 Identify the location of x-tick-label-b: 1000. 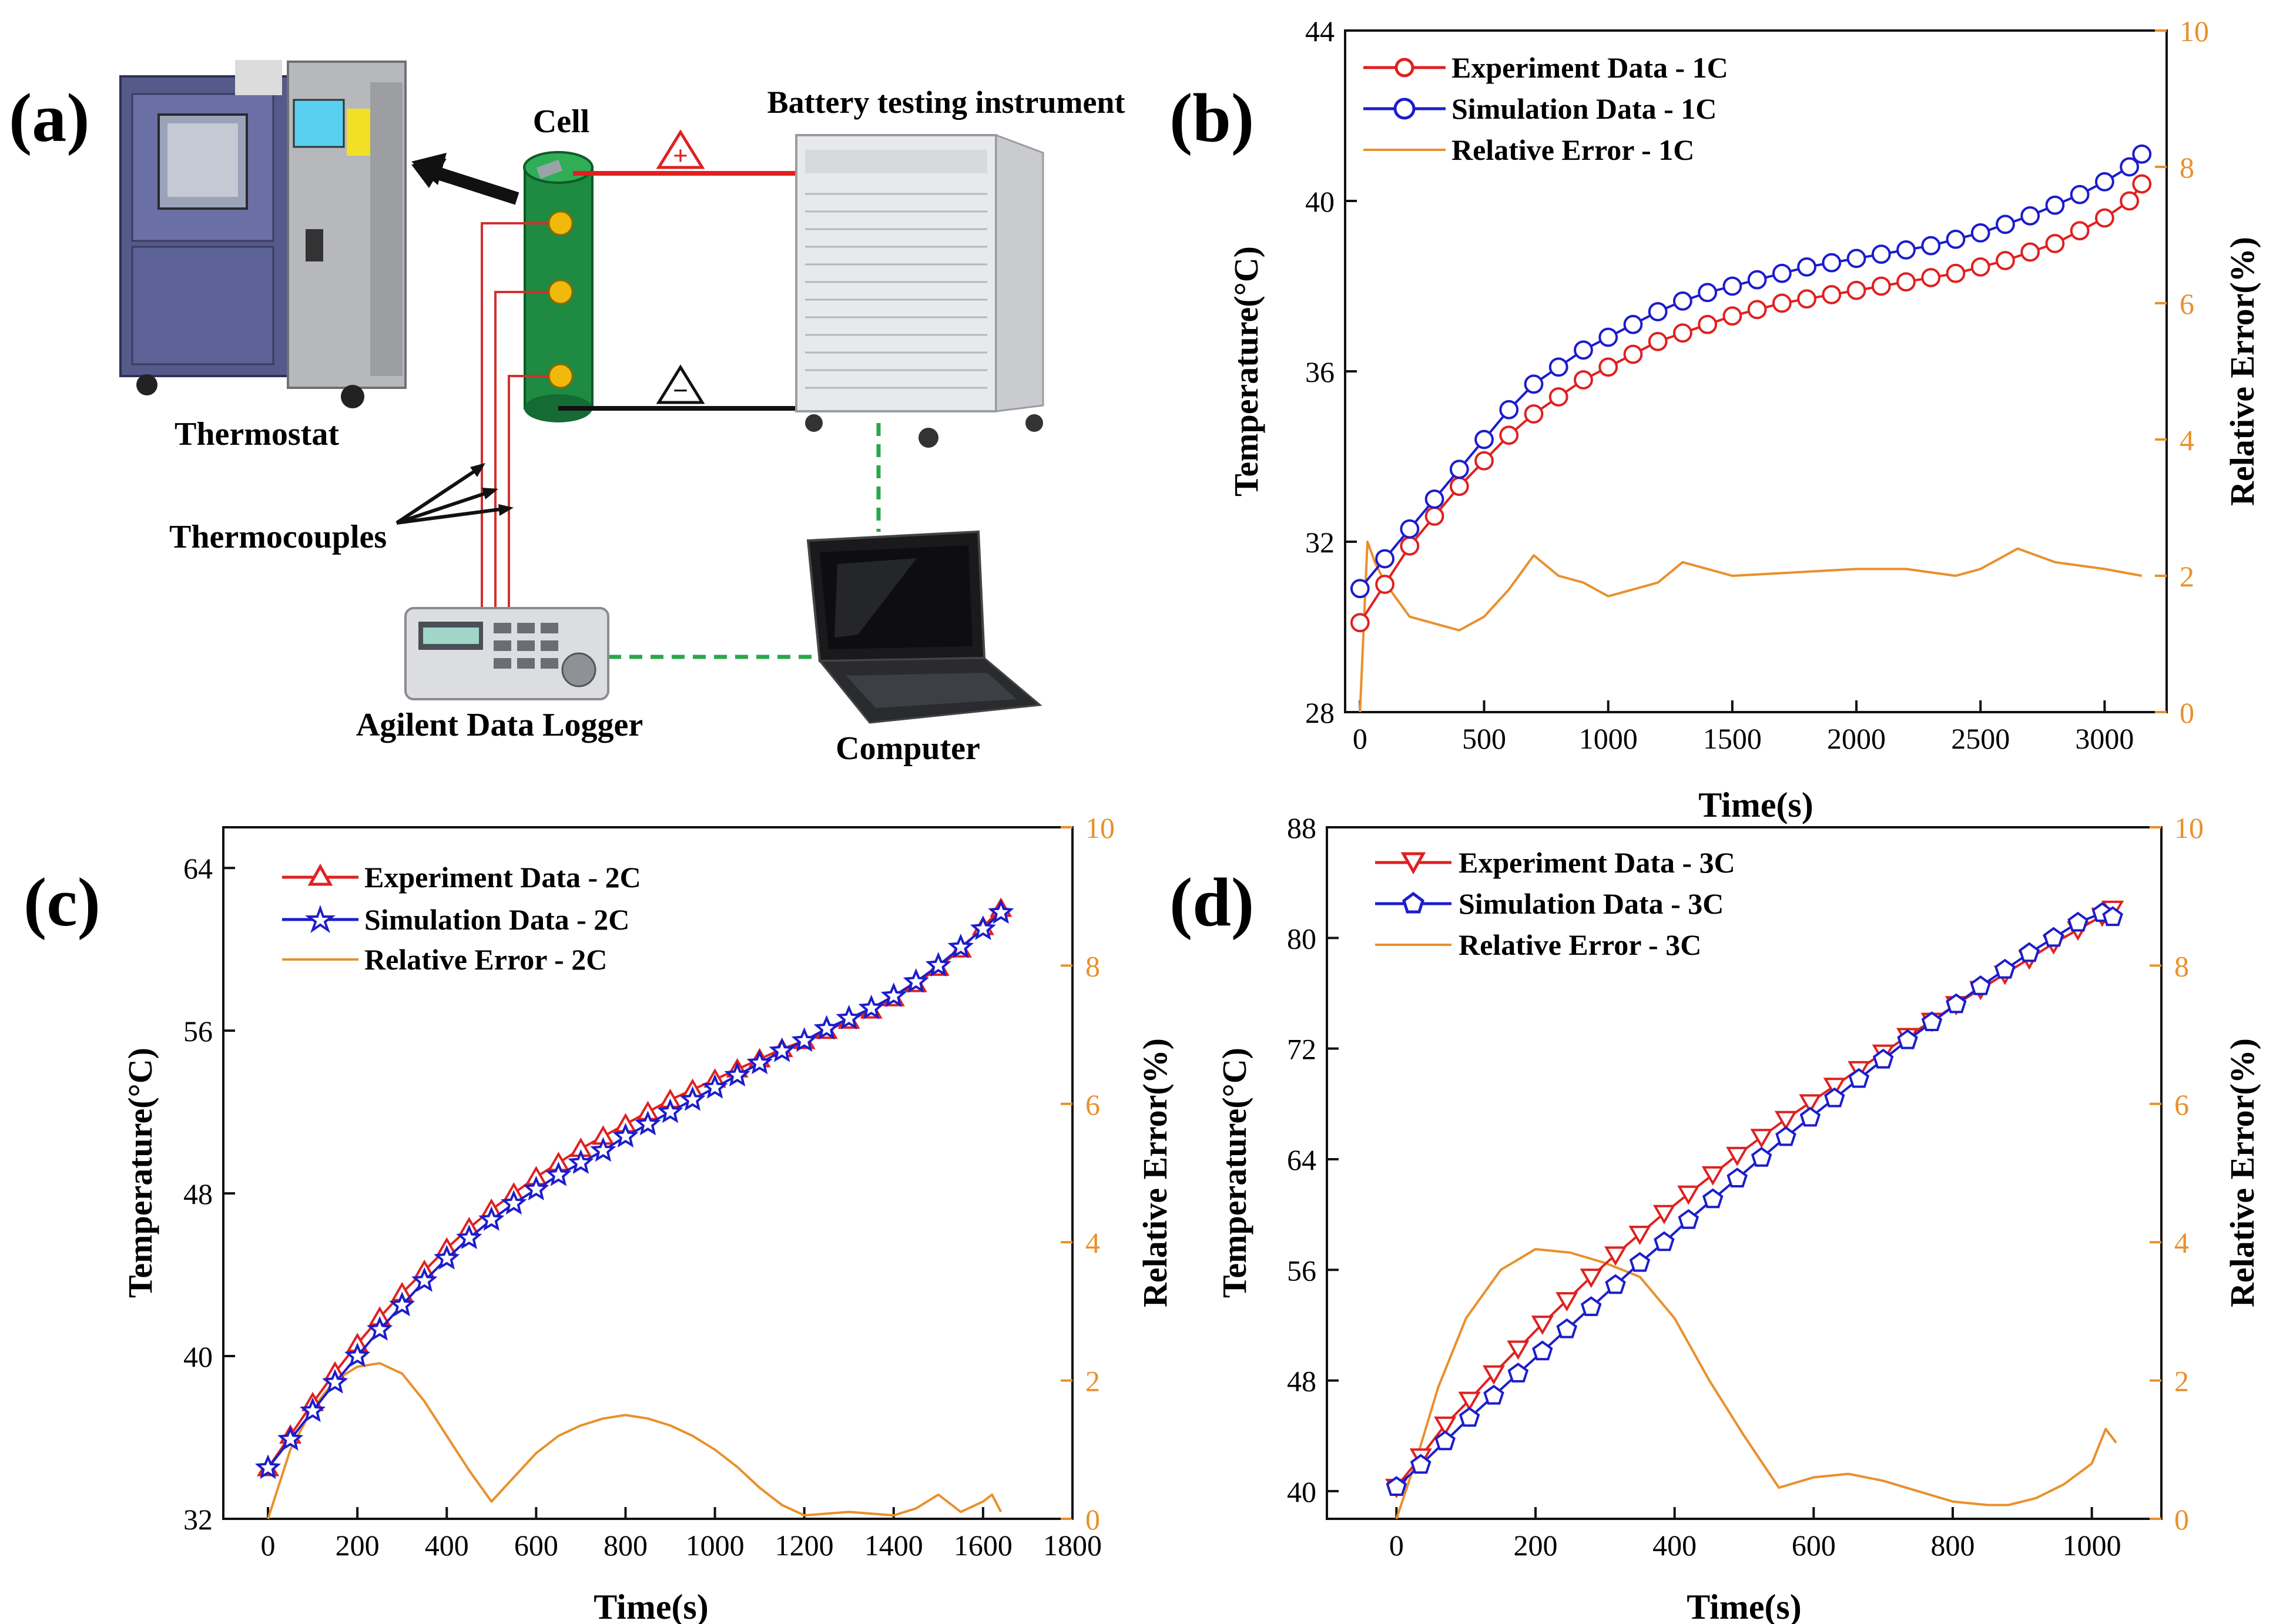
(1608, 739).